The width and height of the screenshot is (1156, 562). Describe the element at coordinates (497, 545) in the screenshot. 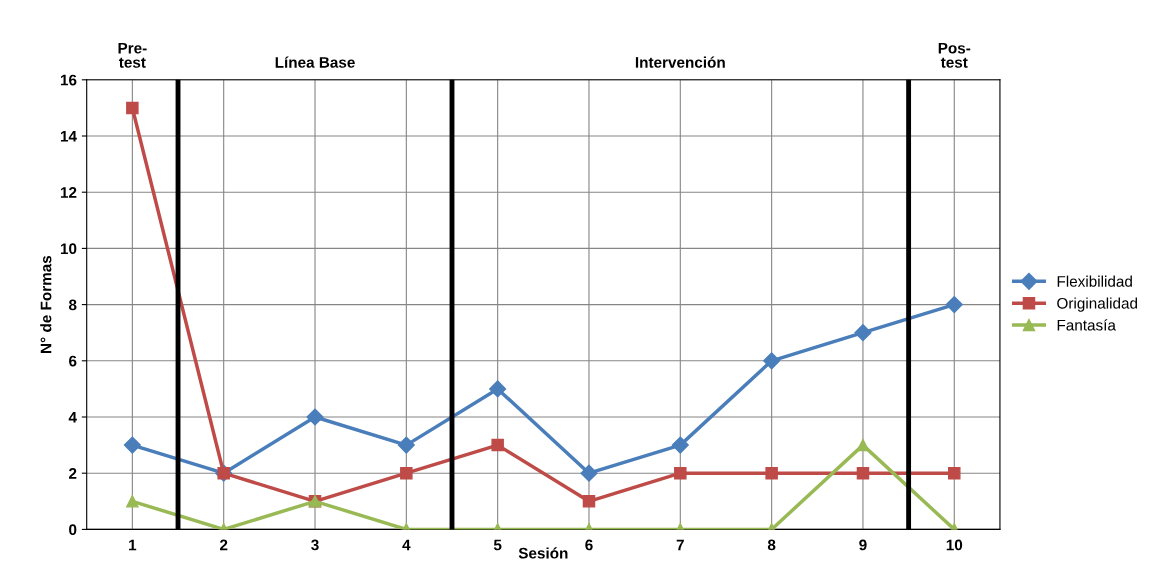

I see `x-tick-label: 5` at that location.